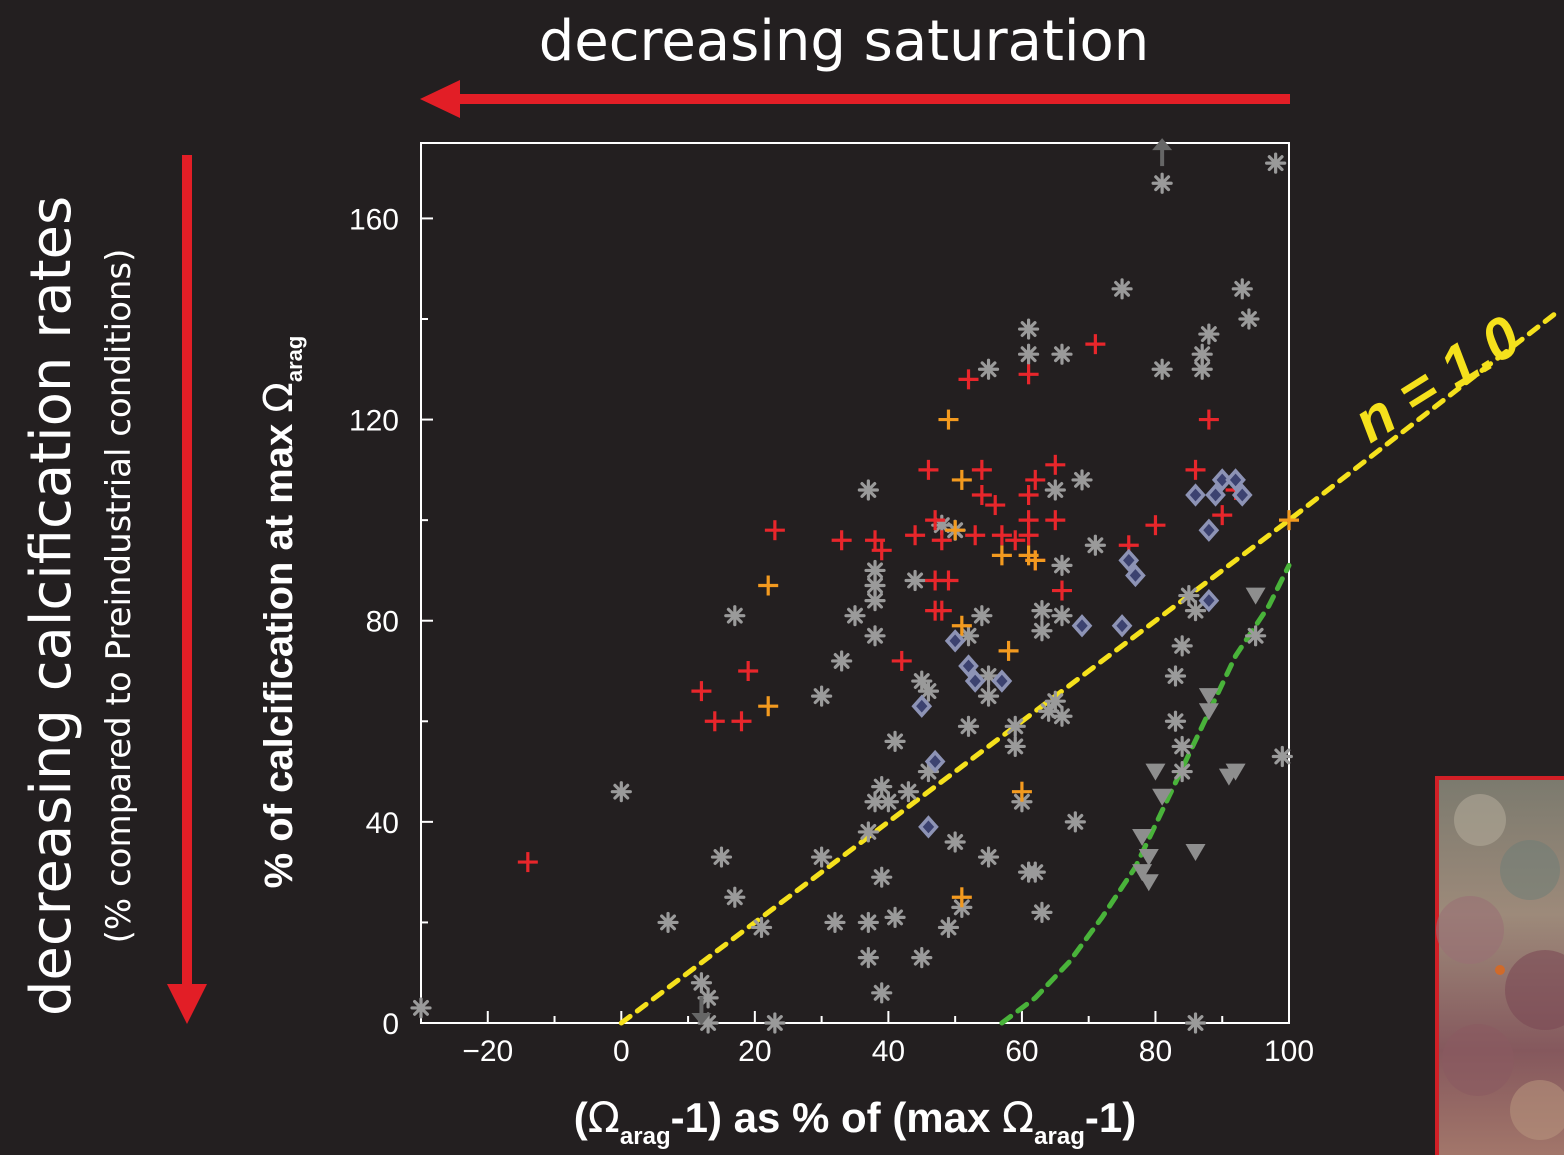 The image size is (1564, 1155). I want to click on x-label-mid: -1) as % of (max, so click(836, 1117).